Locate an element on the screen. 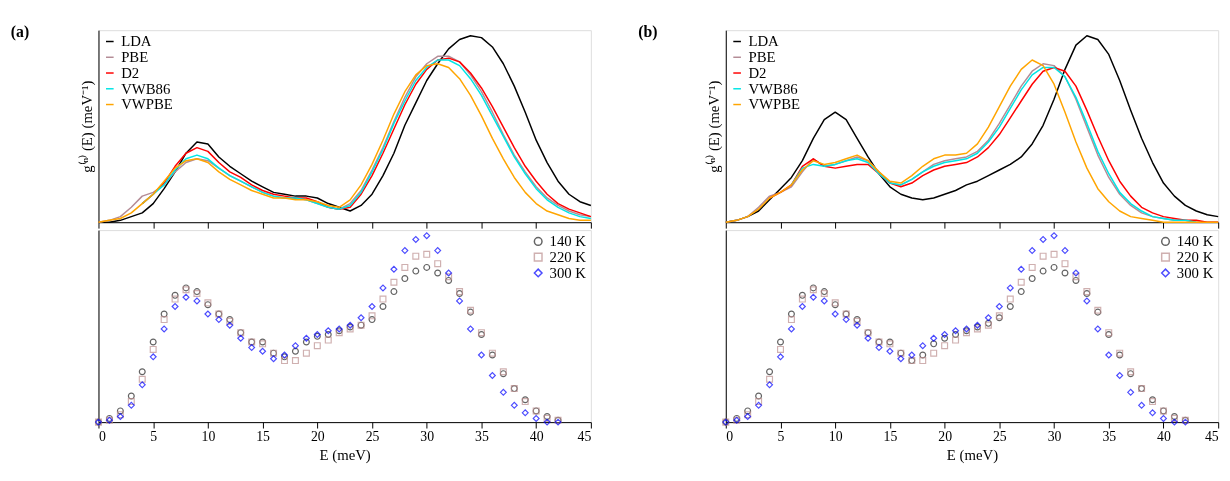  chart-title: (a) is located at coordinates (20, 32).